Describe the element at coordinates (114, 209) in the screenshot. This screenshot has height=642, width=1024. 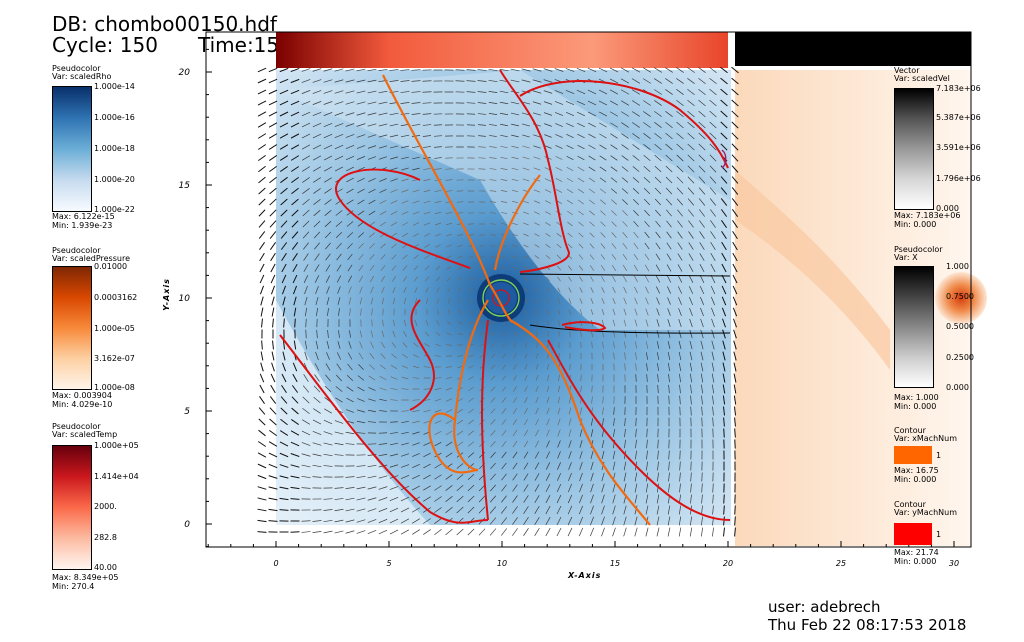
I see `legend-tick: 1.000e-22` at that location.